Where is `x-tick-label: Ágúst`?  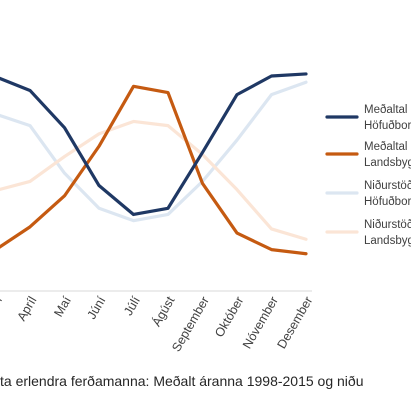 x-tick-label: Ágúst is located at coordinates (162, 311).